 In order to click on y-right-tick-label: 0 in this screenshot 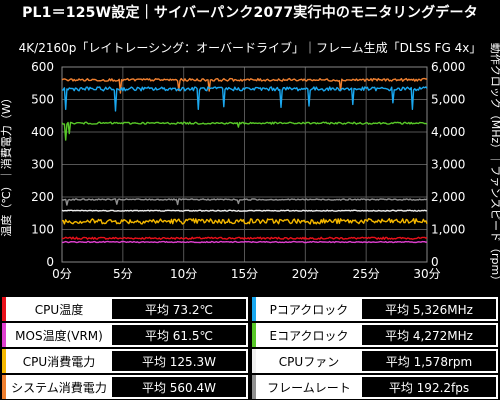, I will do `click(435, 262)`.